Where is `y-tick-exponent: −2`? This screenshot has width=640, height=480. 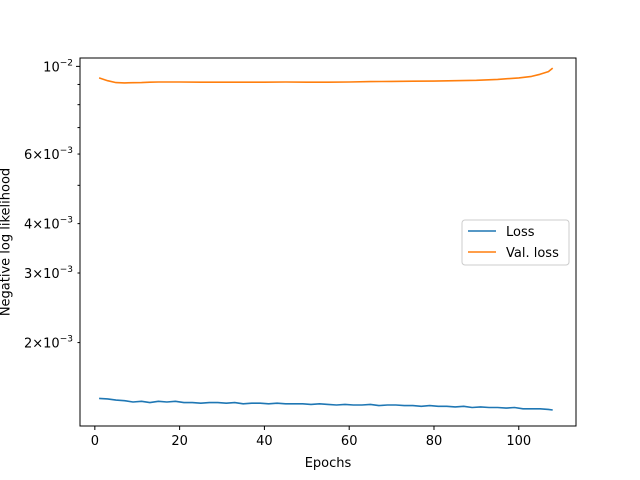
y-tick-exponent: −2 is located at coordinates (66, 63).